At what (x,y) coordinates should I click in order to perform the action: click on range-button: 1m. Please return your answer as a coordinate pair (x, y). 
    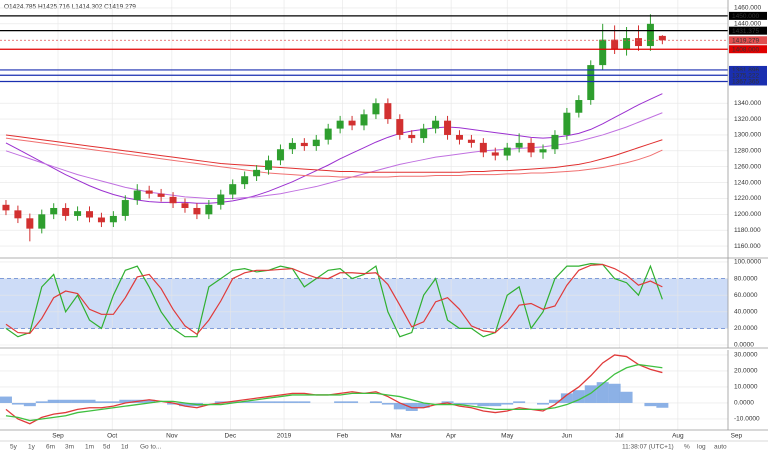
    Looking at the image, I should click on (89, 447).